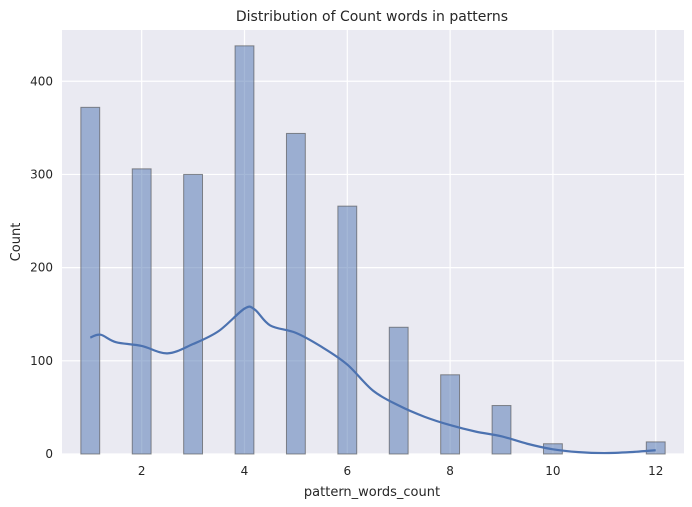  What do you see at coordinates (401, 471) in the screenshot?
I see `x-axis-ticks: 2 4 6 8 10 12` at bounding box center [401, 471].